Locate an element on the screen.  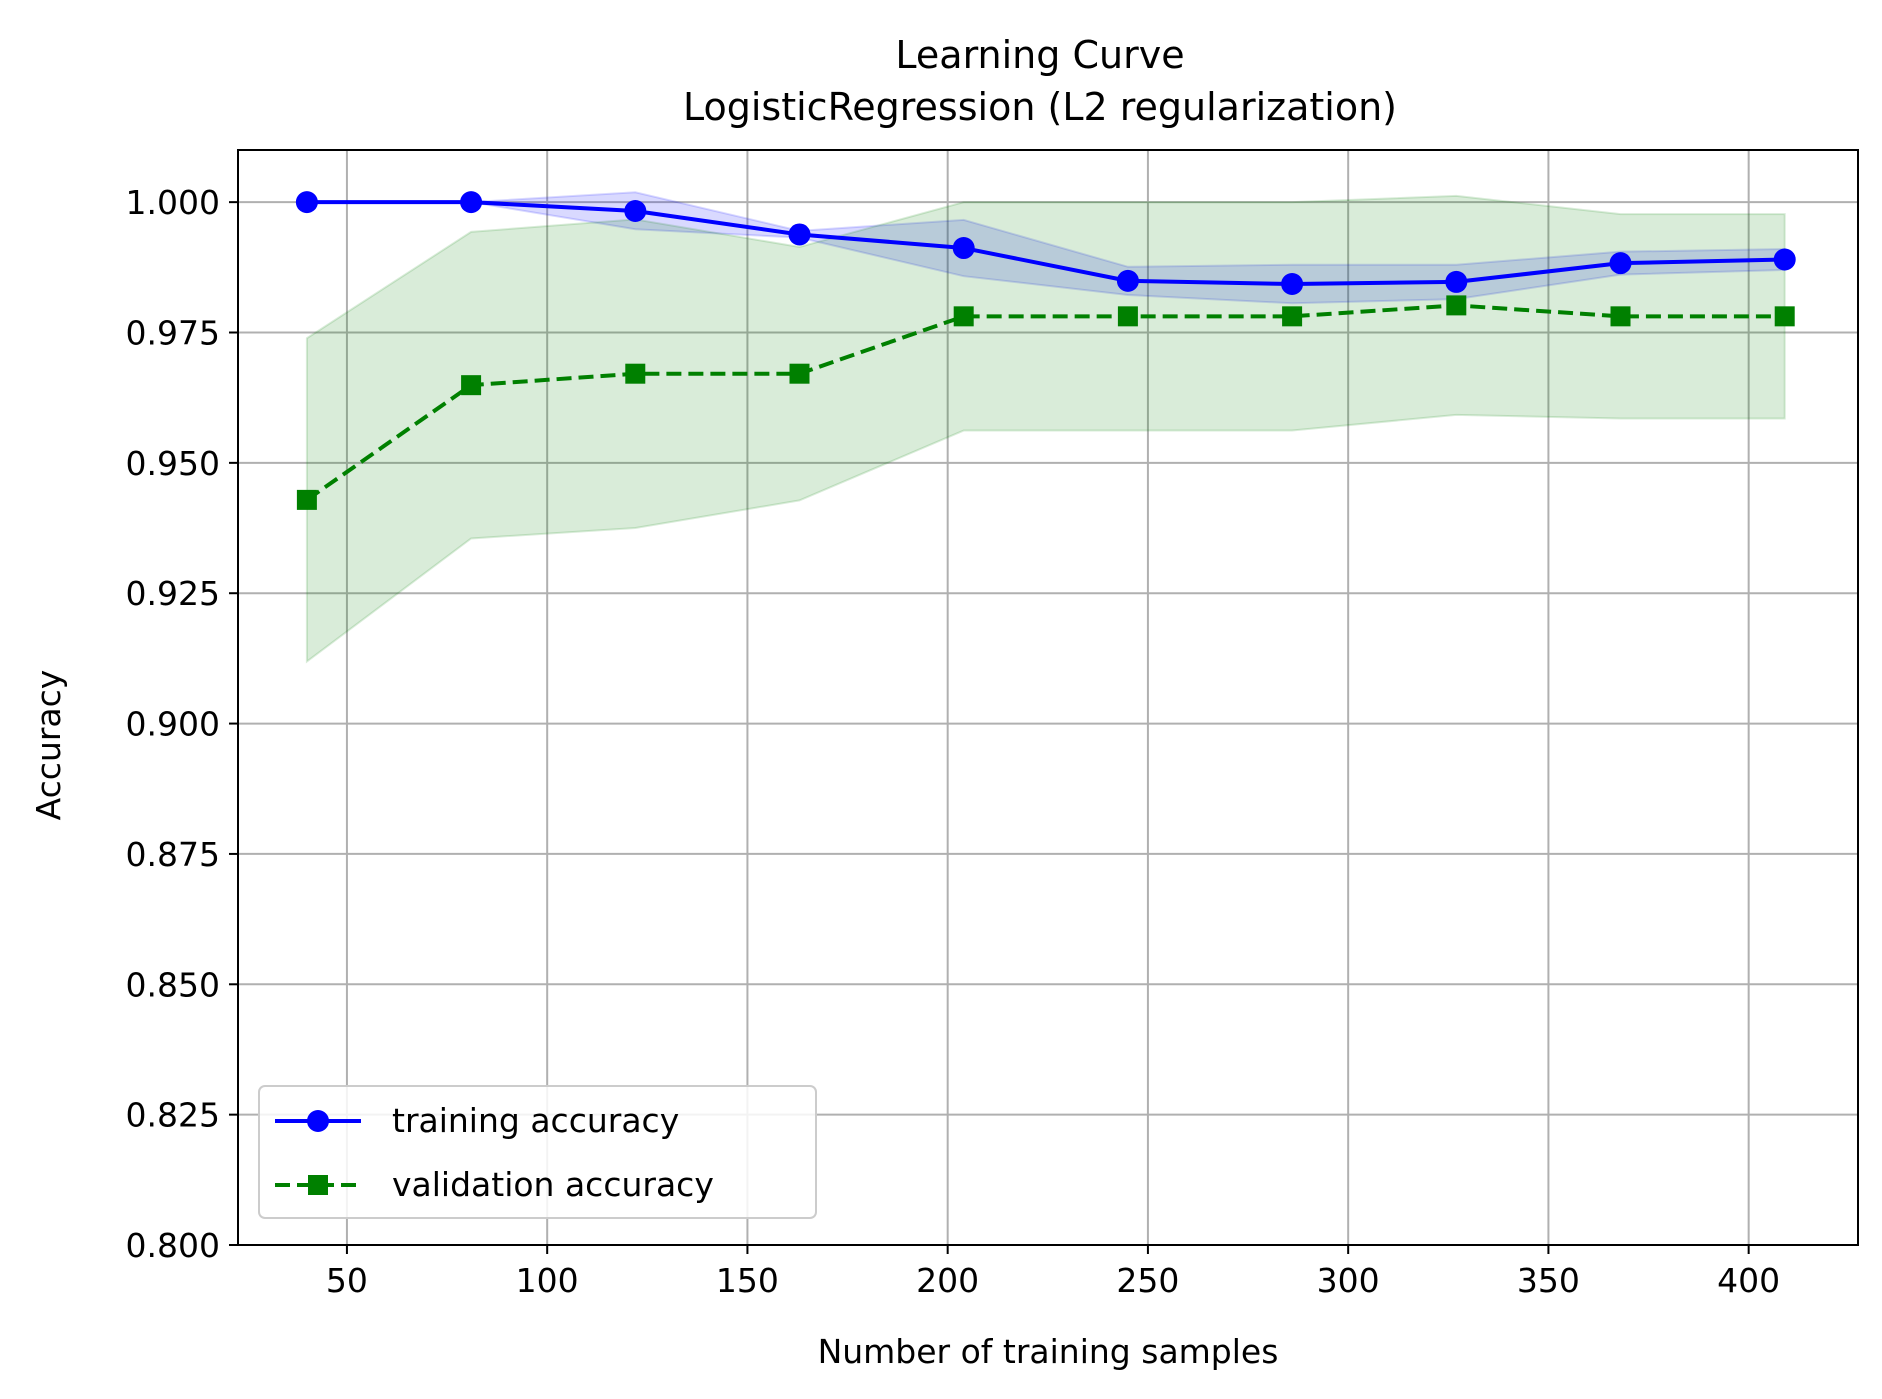
legend-box is located at coordinates (537, 1152).